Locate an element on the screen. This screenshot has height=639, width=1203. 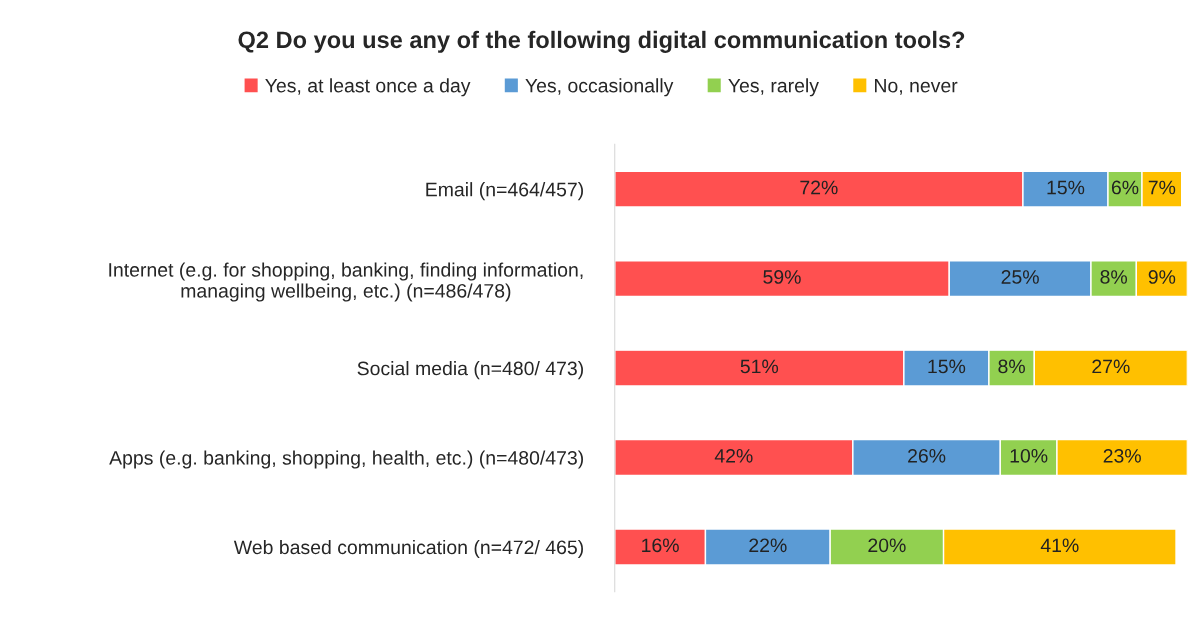
data-label: 16% is located at coordinates (660, 545).